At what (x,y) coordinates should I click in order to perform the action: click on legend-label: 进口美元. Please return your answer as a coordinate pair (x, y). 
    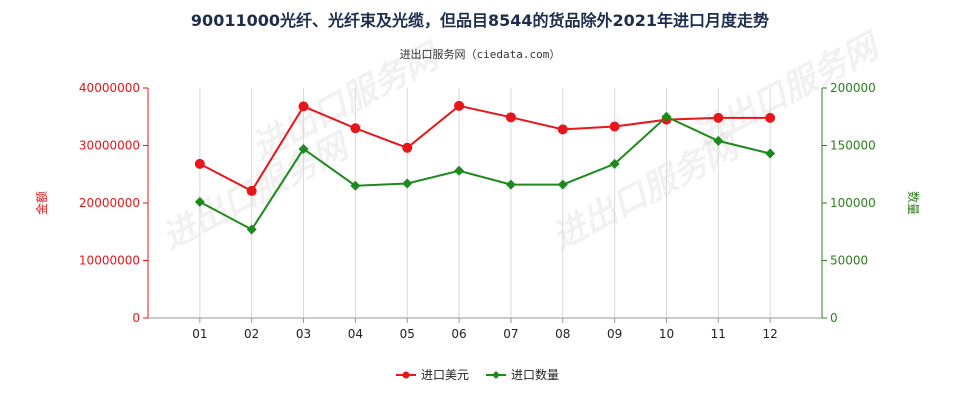
    Looking at the image, I should click on (445, 375).